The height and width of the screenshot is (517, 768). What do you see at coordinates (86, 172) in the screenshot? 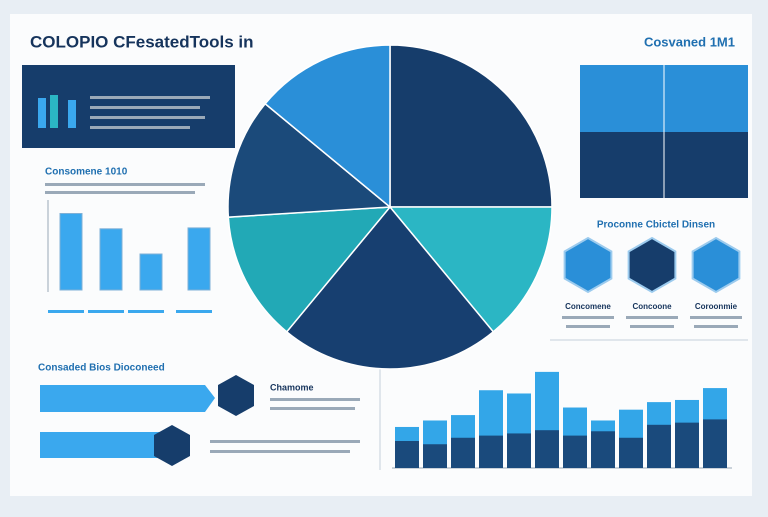
I see `section-heading: Consomene 1010` at bounding box center [86, 172].